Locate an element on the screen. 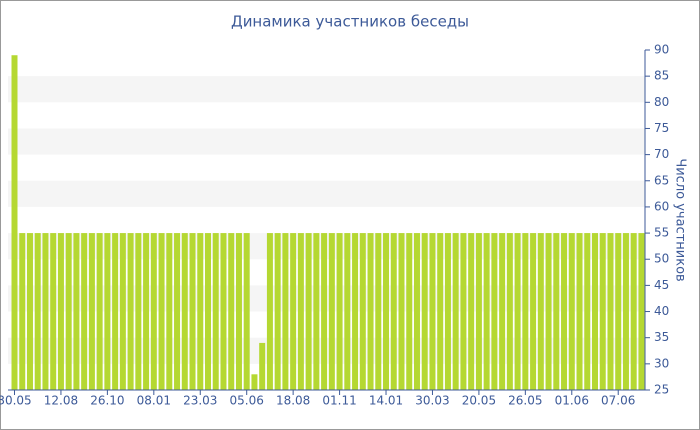 The image size is (700, 430). x-tick-label: 30.05 is located at coordinates (16, 401).